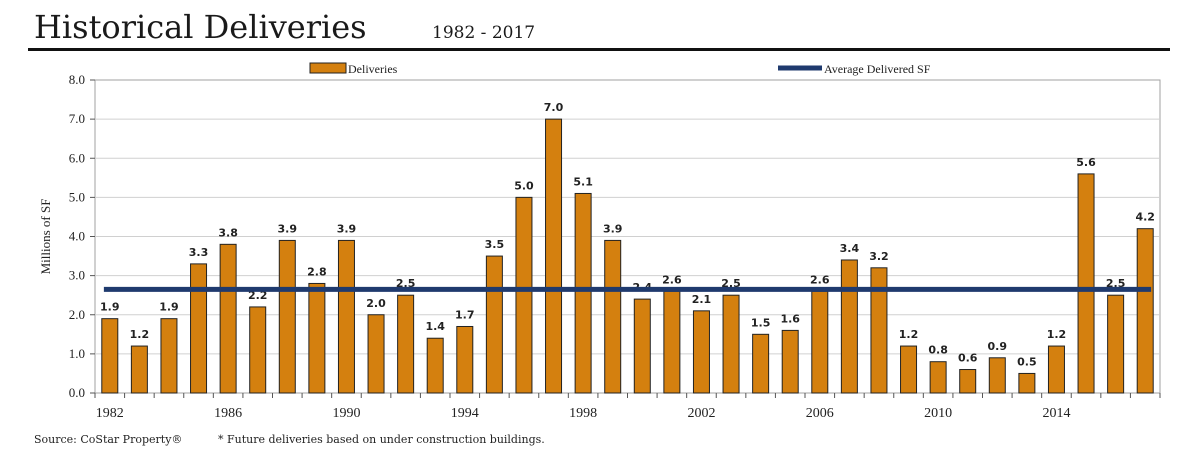 The height and width of the screenshot is (453, 1200). Describe the element at coordinates (108, 439) in the screenshot. I see `source-note: Source: CoStar Property®` at that location.